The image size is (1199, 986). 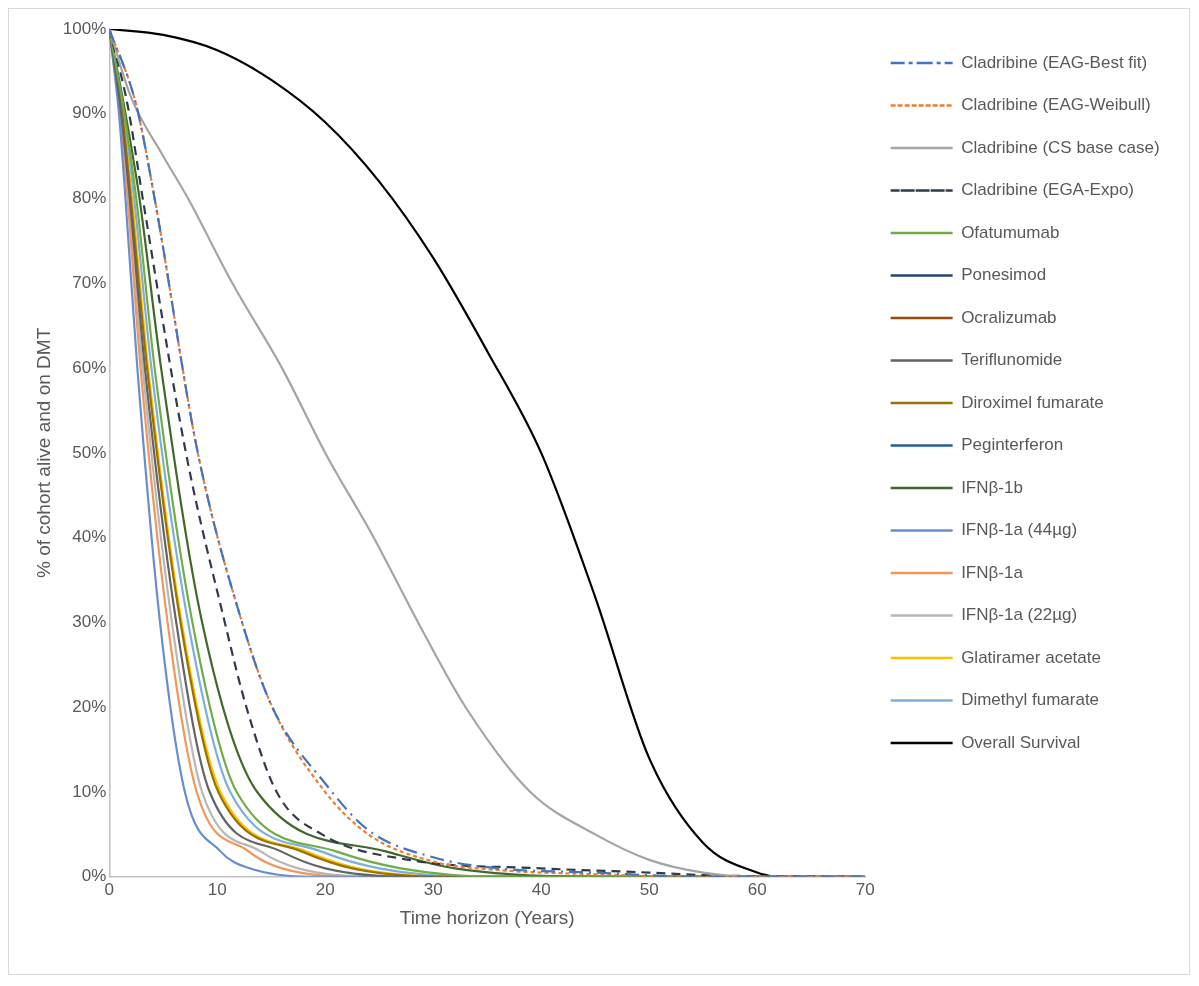 I want to click on x-tick-label: 30, so click(x=433, y=889).